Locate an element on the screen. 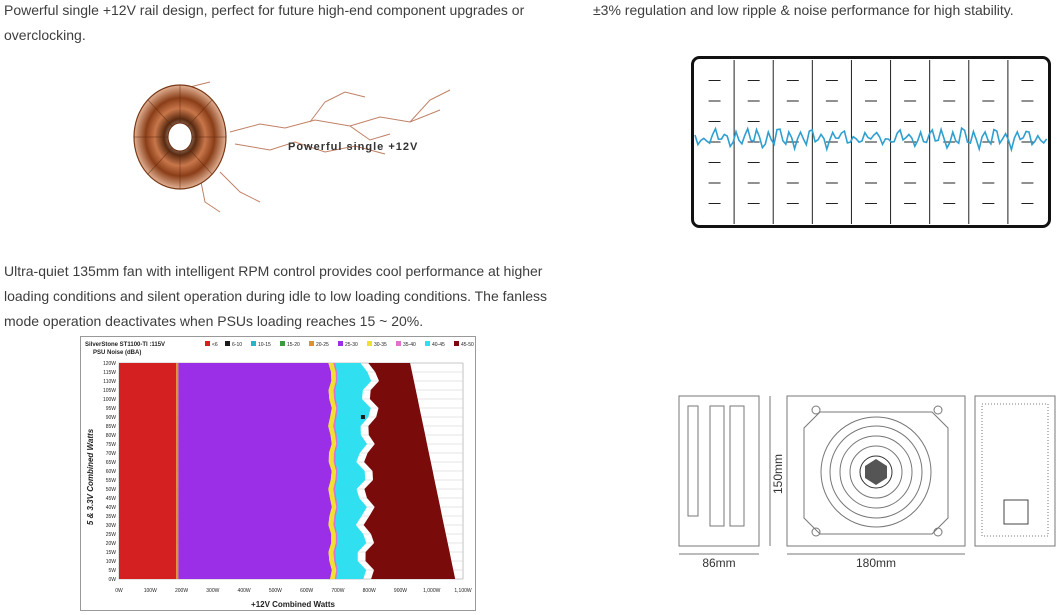 This screenshot has height=615, width=1061. x-tick-label: 0W is located at coordinates (119, 591).